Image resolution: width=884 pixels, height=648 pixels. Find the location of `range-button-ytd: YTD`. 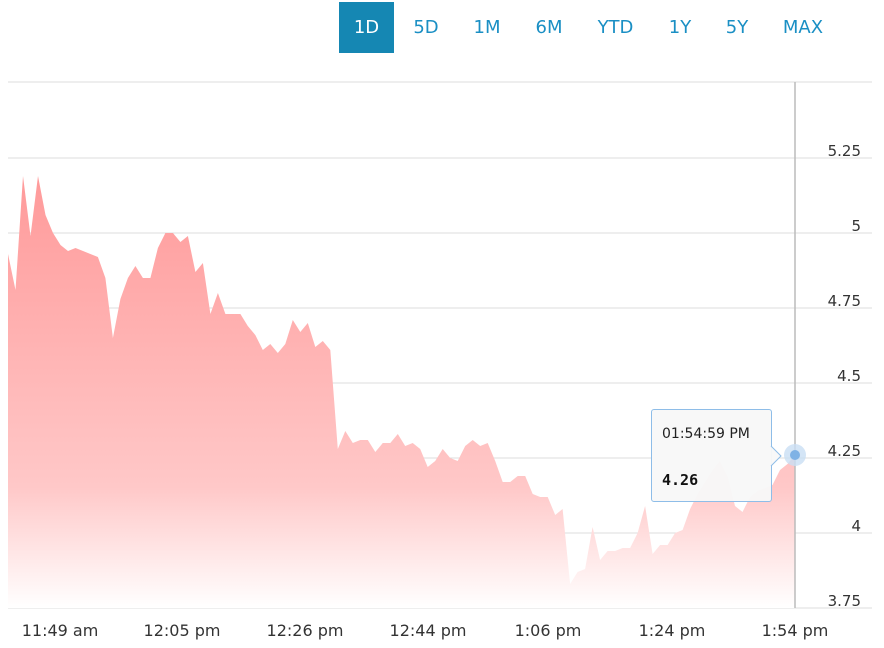

range-button-ytd: YTD is located at coordinates (615, 27).